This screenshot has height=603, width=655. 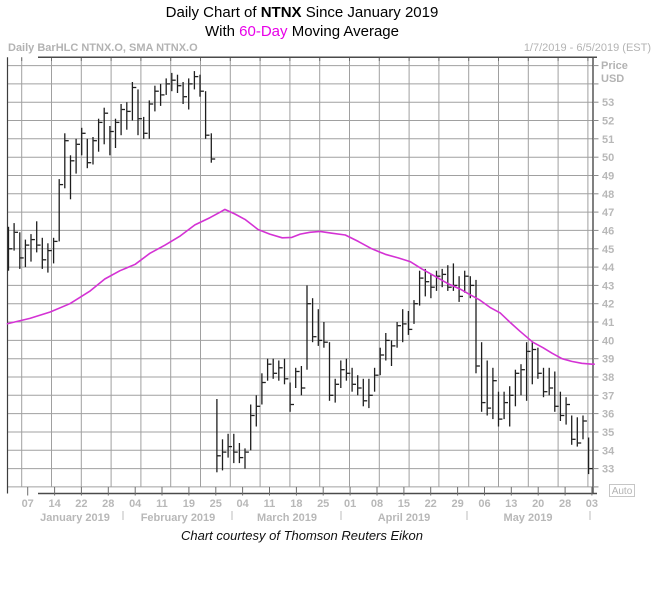 What do you see at coordinates (608, 433) in the screenshot?
I see `price-tick-label: 35` at bounding box center [608, 433].